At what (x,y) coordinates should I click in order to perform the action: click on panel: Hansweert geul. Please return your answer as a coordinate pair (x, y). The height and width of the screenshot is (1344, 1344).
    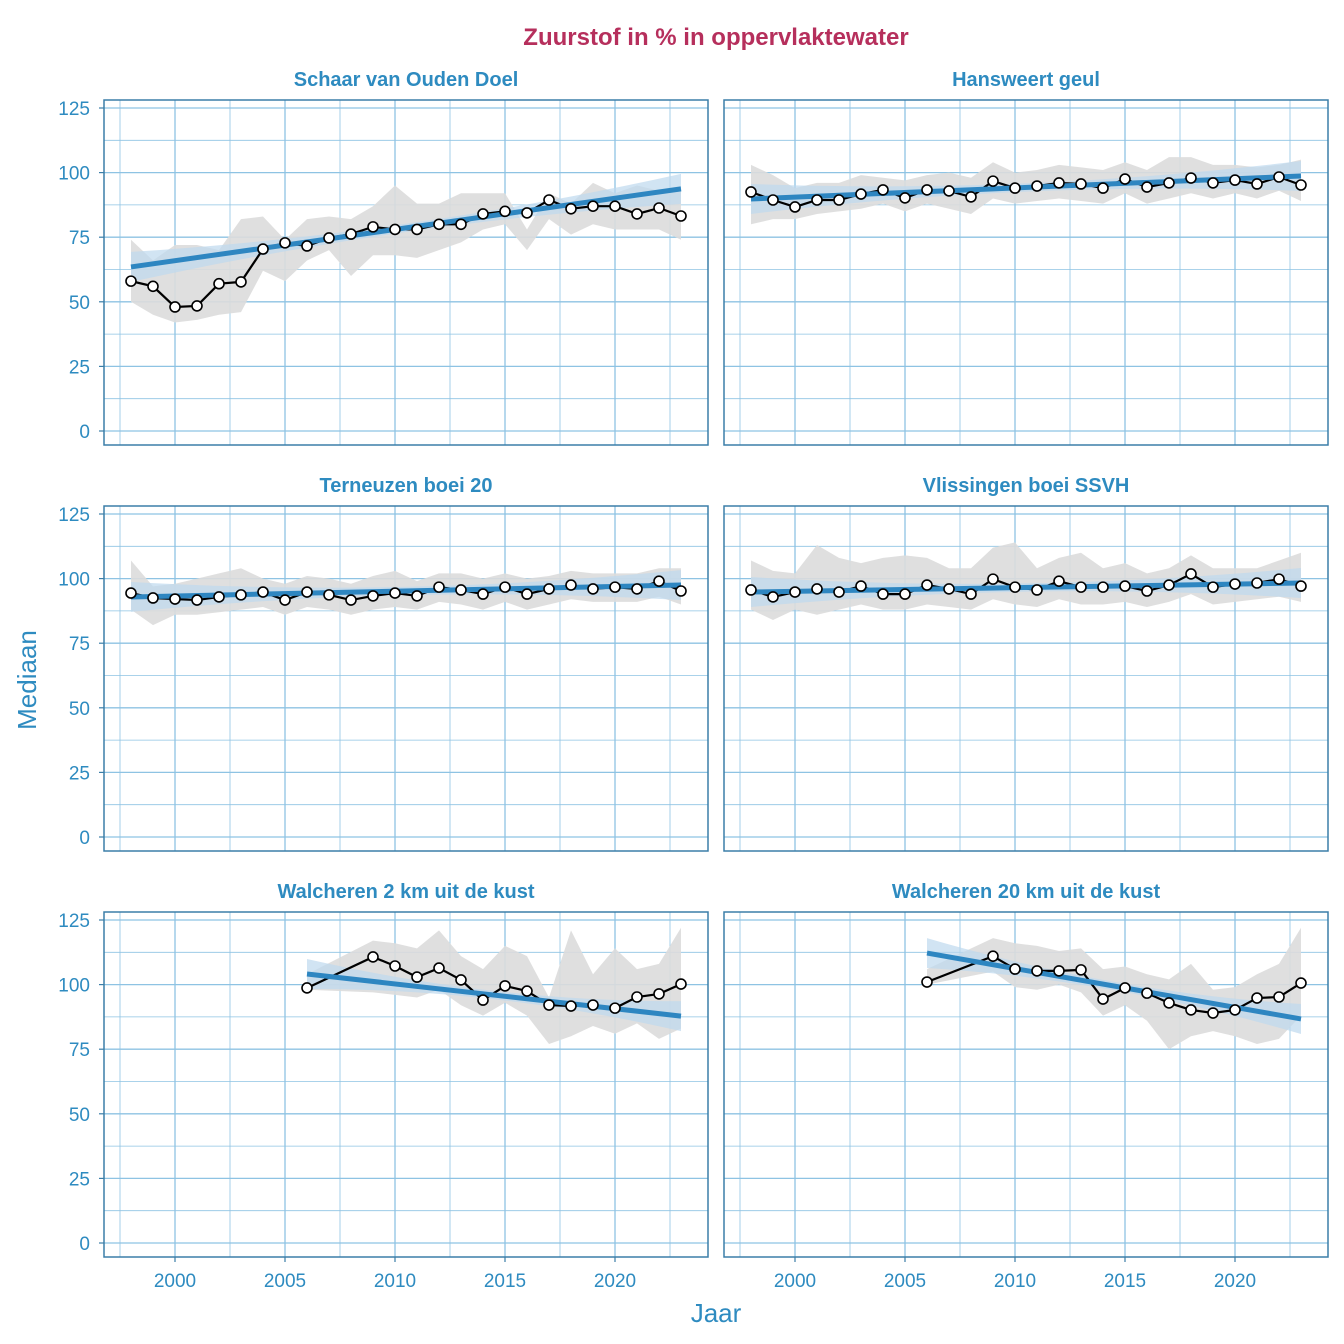
    Looking at the image, I should click on (1026, 257).